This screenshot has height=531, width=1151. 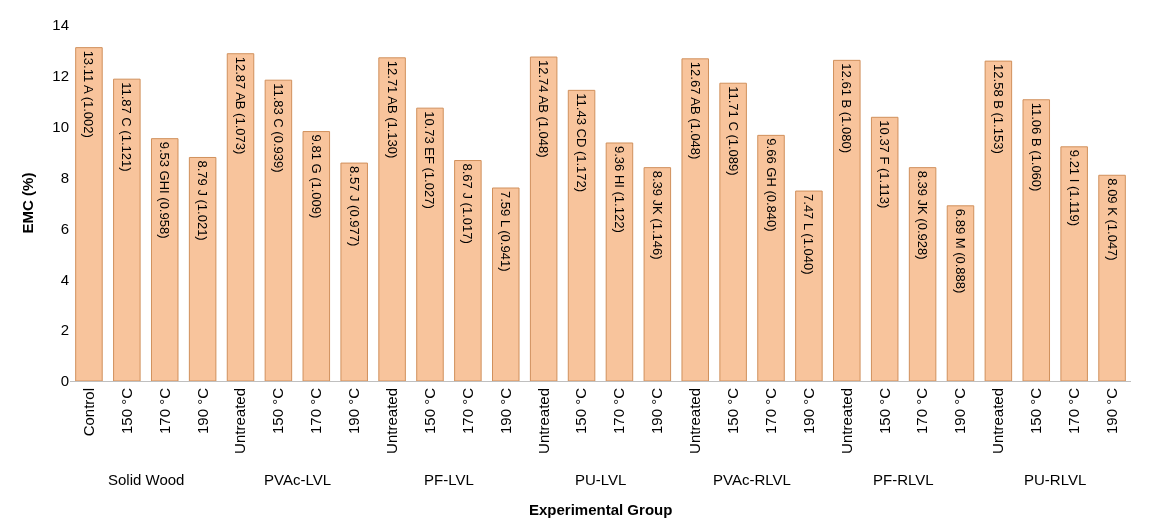 I want to click on data-label: 6.89 M (0.888), so click(x=960, y=251).